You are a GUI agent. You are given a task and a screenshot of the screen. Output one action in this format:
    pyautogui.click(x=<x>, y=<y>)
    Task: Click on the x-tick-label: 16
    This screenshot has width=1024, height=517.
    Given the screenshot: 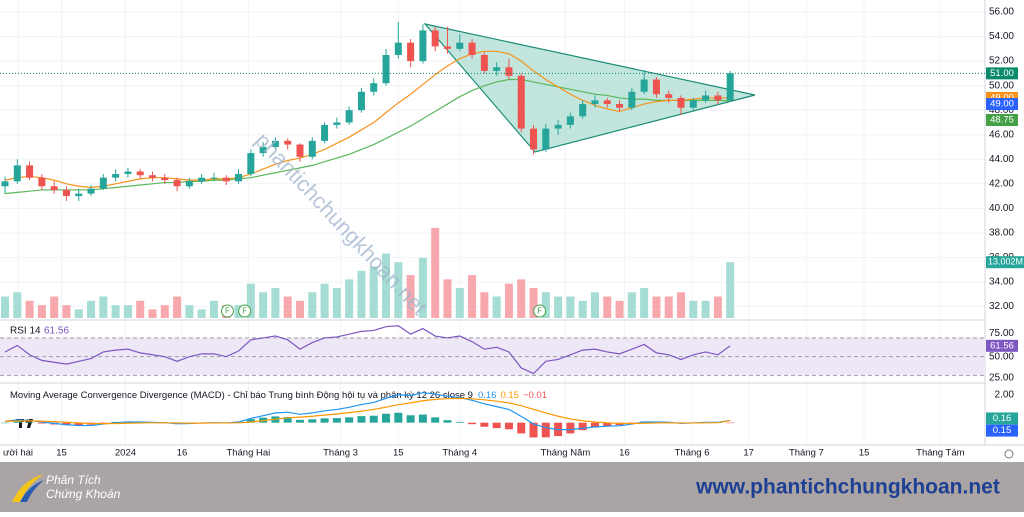 What is the action you would take?
    pyautogui.click(x=624, y=453)
    